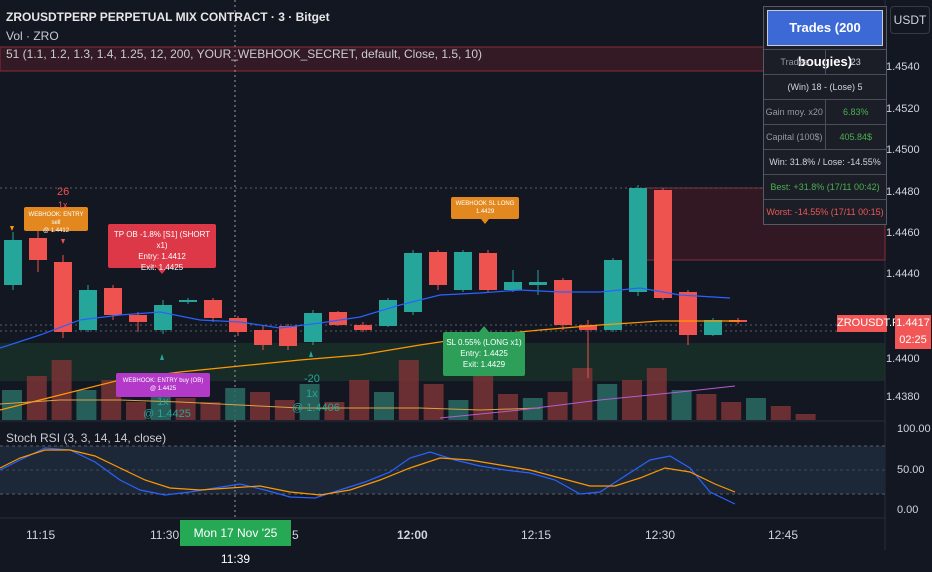  What do you see at coordinates (412, 535) in the screenshot?
I see `time-tick: 12:00` at bounding box center [412, 535].